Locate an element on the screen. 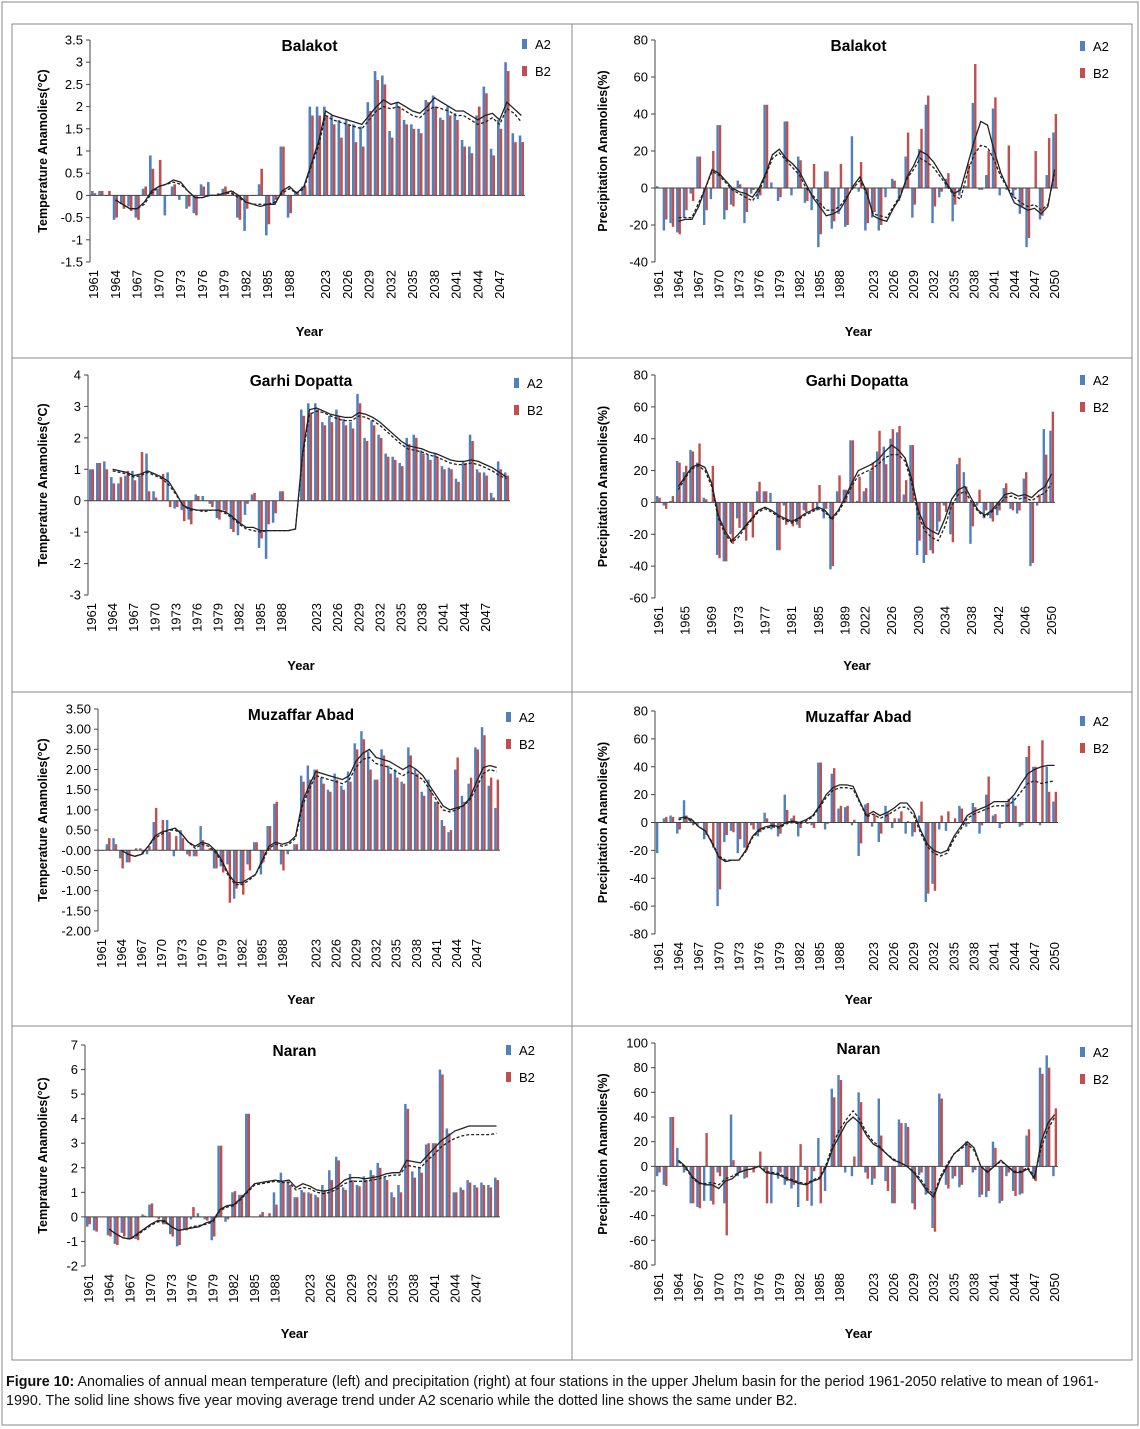  panel-border is located at coordinates (852, 859).